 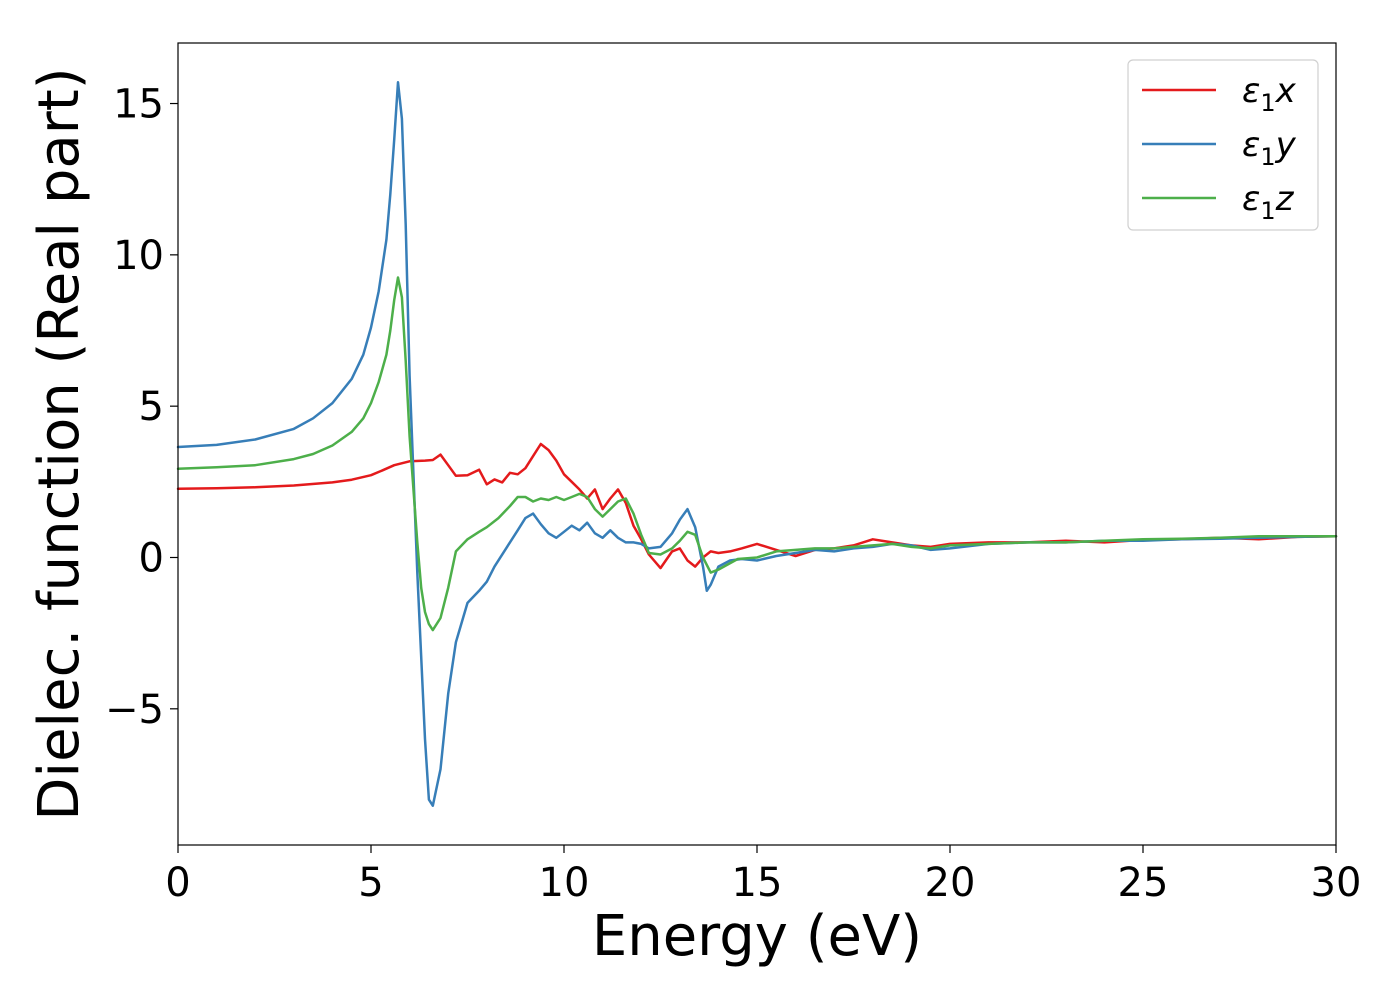 What do you see at coordinates (757, 936) in the screenshot?
I see `x-axis-label: Energy (eV)` at bounding box center [757, 936].